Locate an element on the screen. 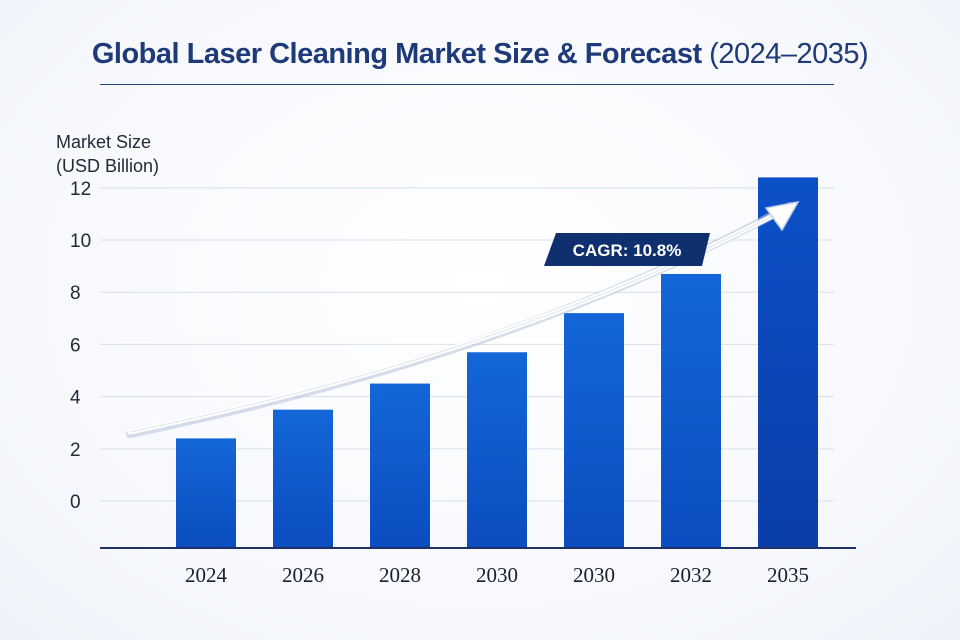 This screenshot has height=640, width=960. x-tick-label: 2028 is located at coordinates (400, 575).